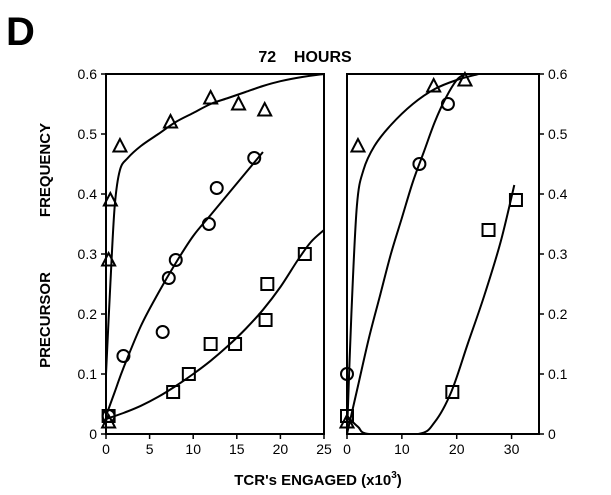  Describe the element at coordinates (237, 449) in the screenshot. I see `x-tick-label: 15` at that location.